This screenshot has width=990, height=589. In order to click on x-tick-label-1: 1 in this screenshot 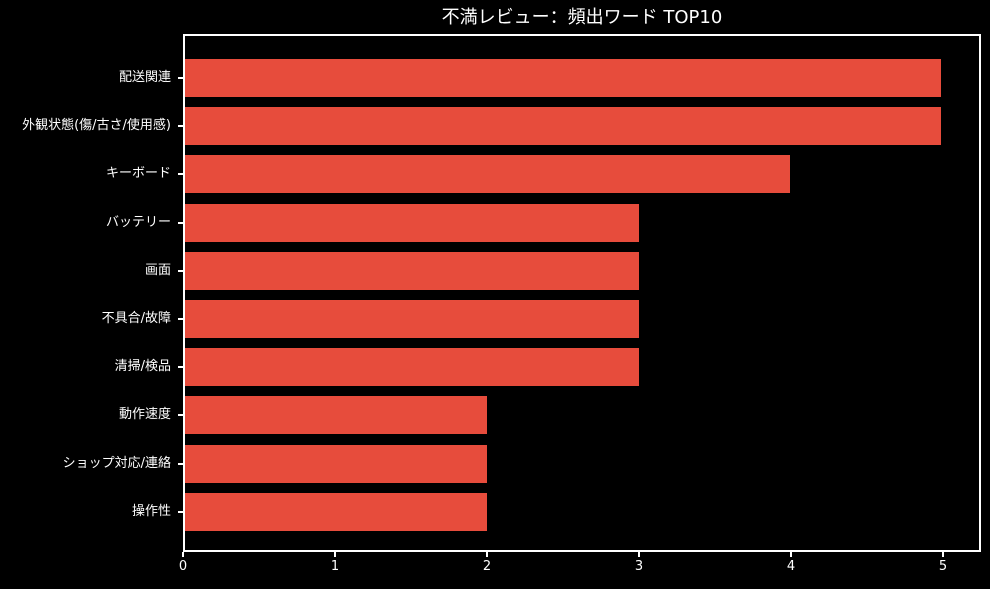, I will do `click(335, 566)`.